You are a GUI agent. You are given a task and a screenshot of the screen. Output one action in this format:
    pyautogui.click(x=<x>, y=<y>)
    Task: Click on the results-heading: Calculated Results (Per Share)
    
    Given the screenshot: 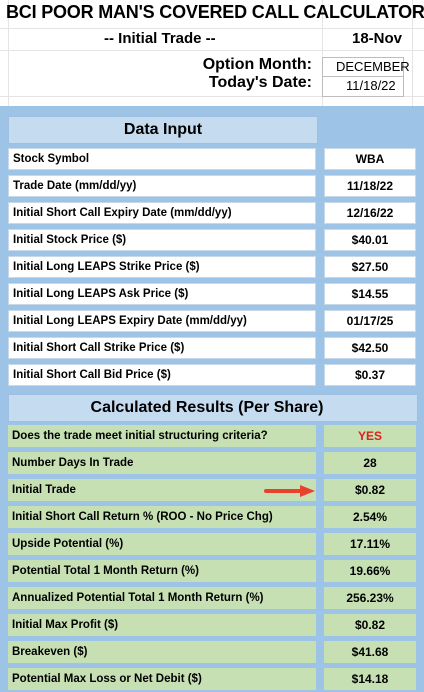 What is the action you would take?
    pyautogui.click(x=213, y=408)
    